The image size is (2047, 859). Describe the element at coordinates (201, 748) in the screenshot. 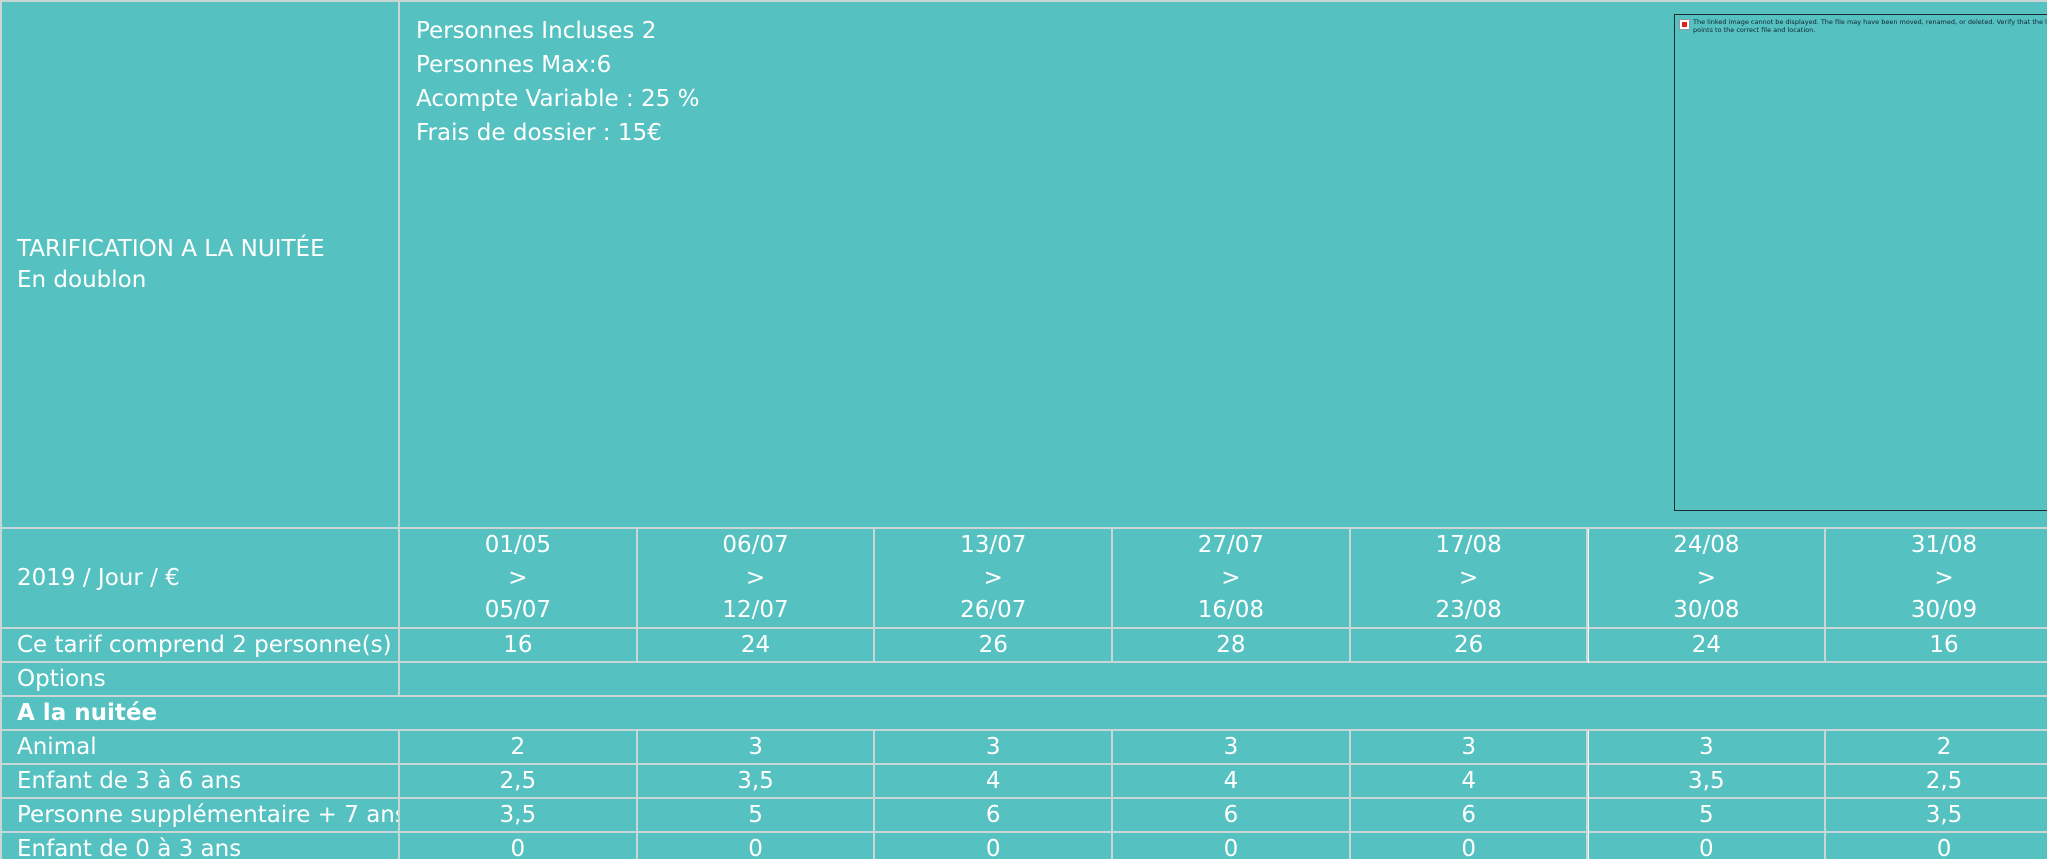

I see `row-label: Animal` at that location.